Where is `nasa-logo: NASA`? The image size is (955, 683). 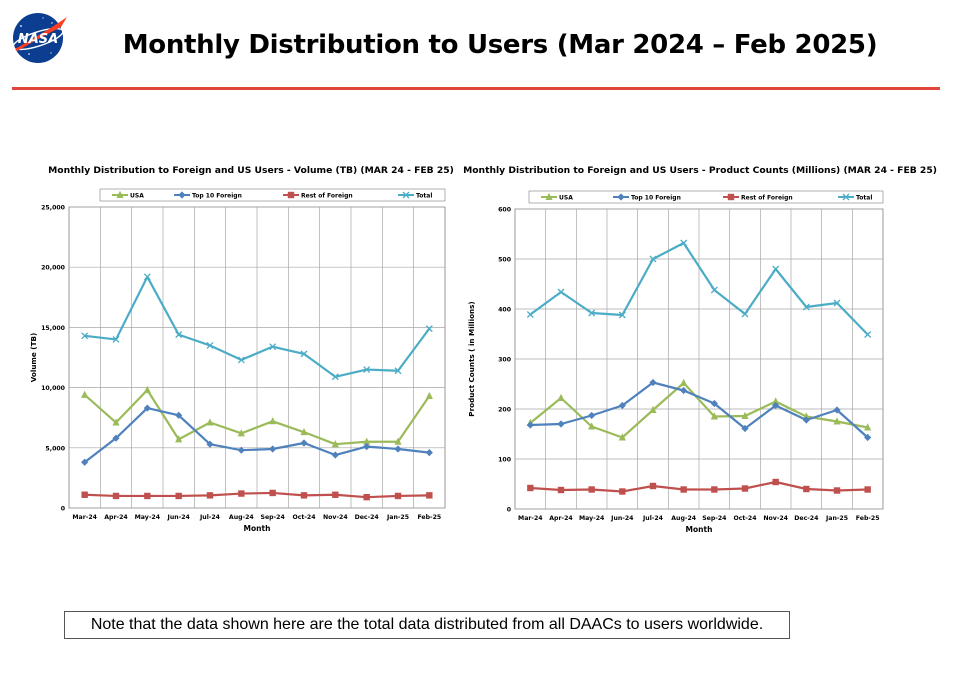 nasa-logo: NASA is located at coordinates (38, 38).